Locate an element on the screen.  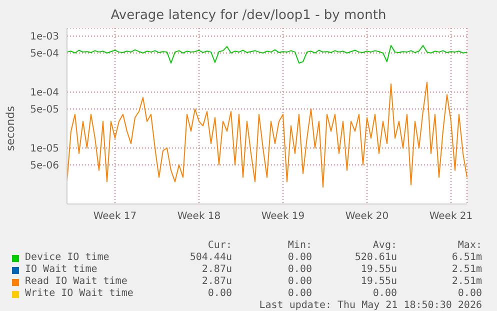
text: Max: is located at coordinates (469, 246).